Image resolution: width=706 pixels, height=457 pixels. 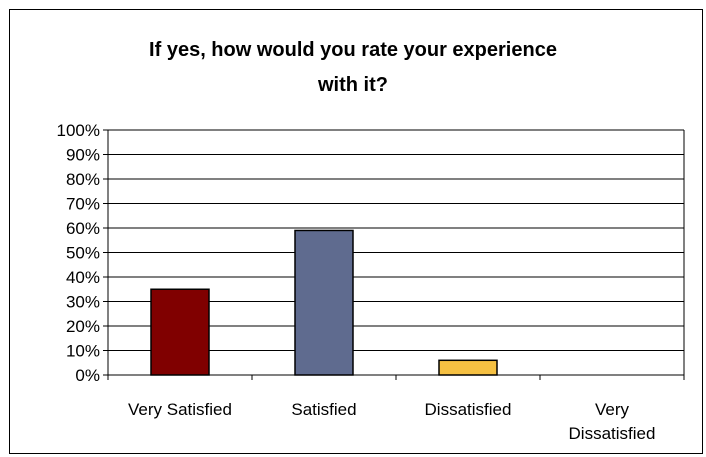 I want to click on y-tick-label: 20%, so click(x=83, y=326).